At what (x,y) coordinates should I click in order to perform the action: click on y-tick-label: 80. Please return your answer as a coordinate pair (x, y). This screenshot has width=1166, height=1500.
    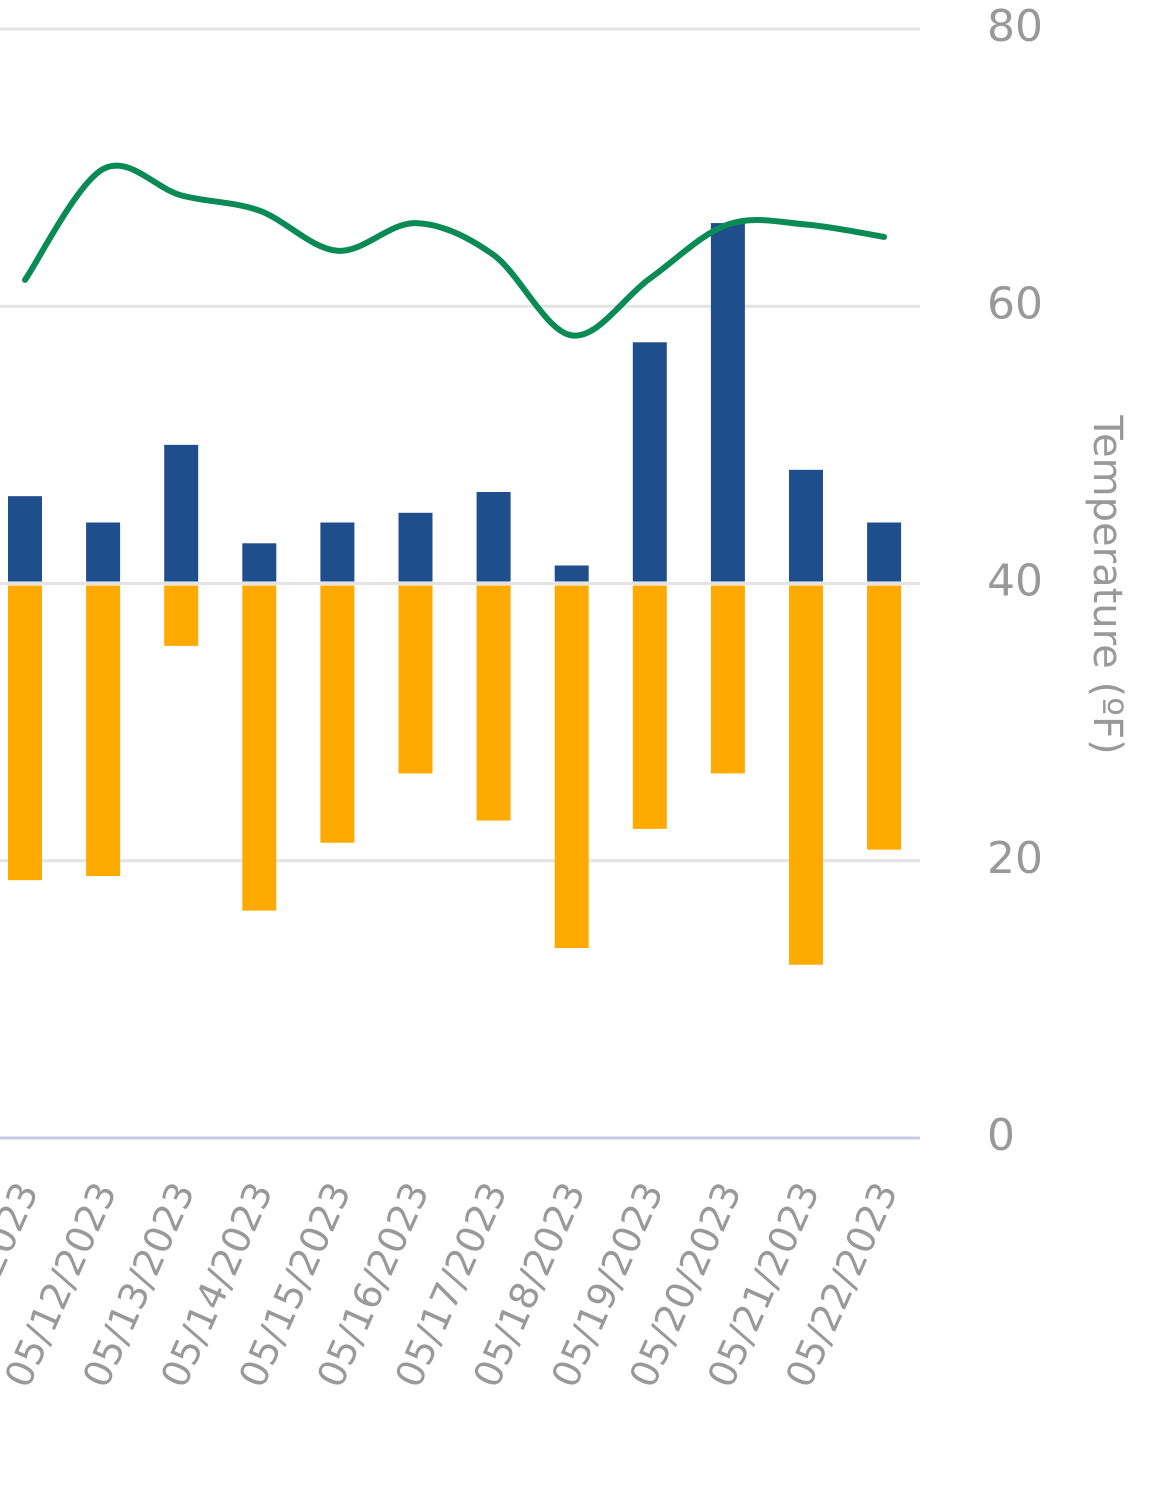
    Looking at the image, I should click on (1015, 26).